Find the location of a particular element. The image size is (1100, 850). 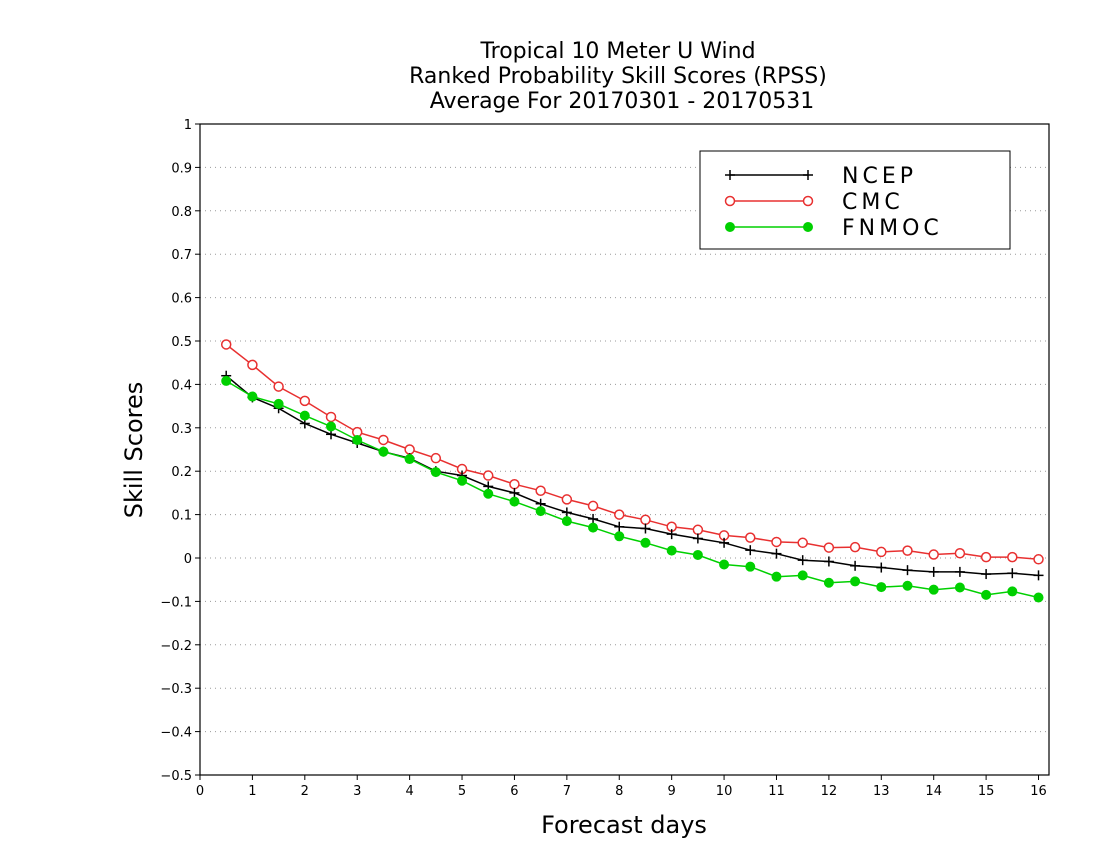

y-tick-label: 0.6 is located at coordinates (181, 299).